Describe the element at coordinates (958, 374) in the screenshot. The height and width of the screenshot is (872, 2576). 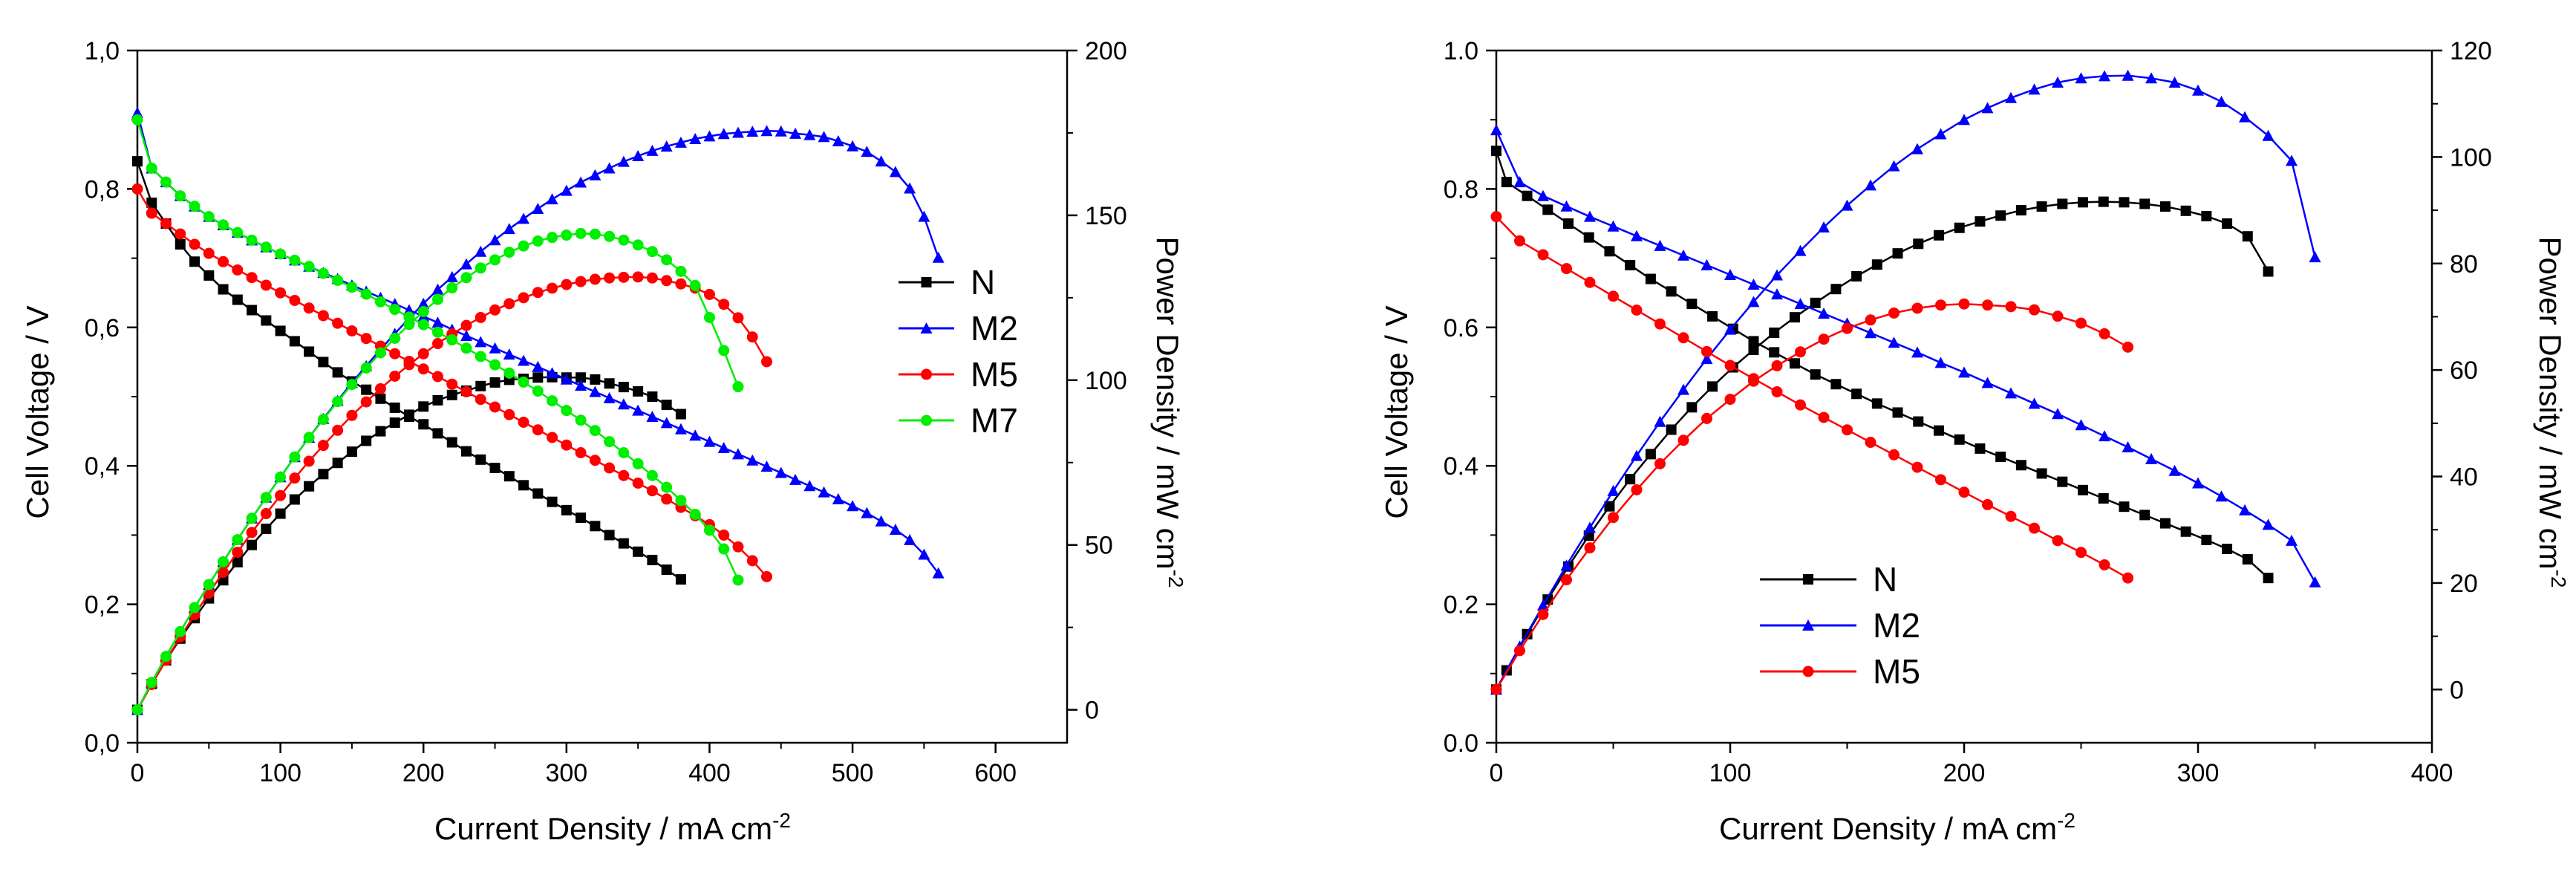
I see `left-legend-item-m5: M5` at that location.